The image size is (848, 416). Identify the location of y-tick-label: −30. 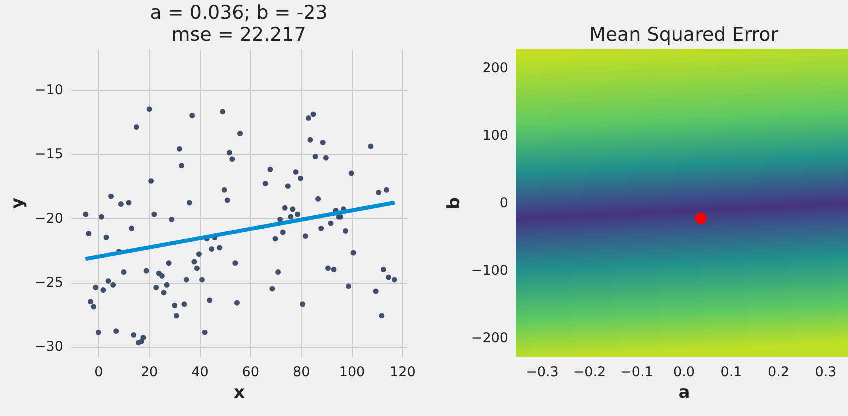
(49, 347).